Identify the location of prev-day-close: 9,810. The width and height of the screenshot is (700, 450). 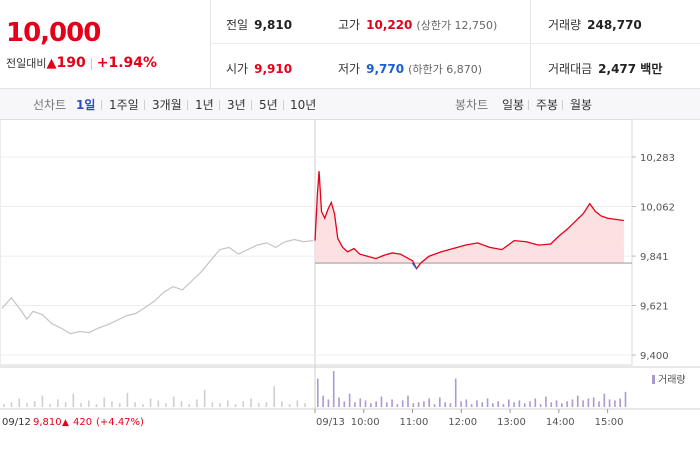
(47, 422).